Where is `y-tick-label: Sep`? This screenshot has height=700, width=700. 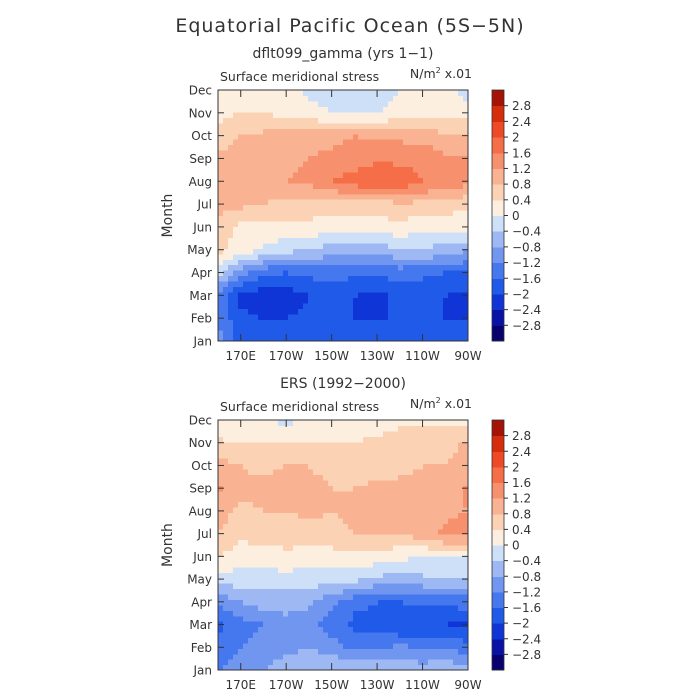 y-tick-label: Sep is located at coordinates (200, 159).